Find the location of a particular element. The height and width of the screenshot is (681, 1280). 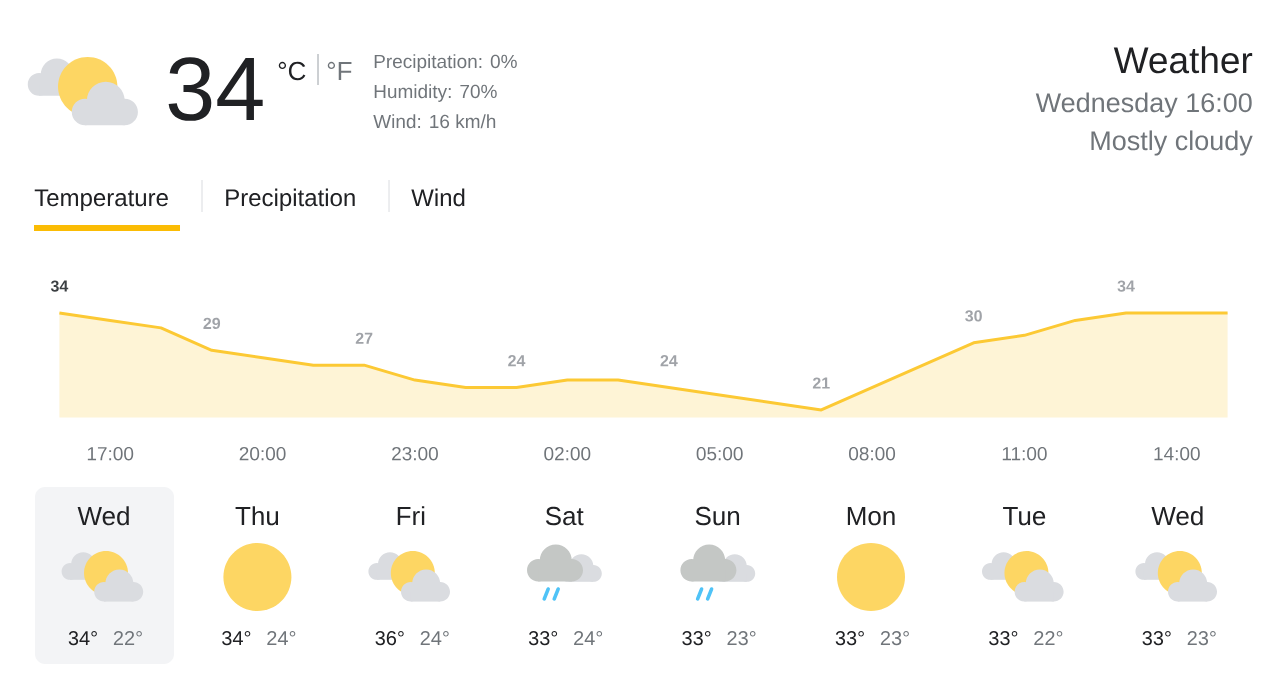

x-tick-label: 20:00 is located at coordinates (262, 453).